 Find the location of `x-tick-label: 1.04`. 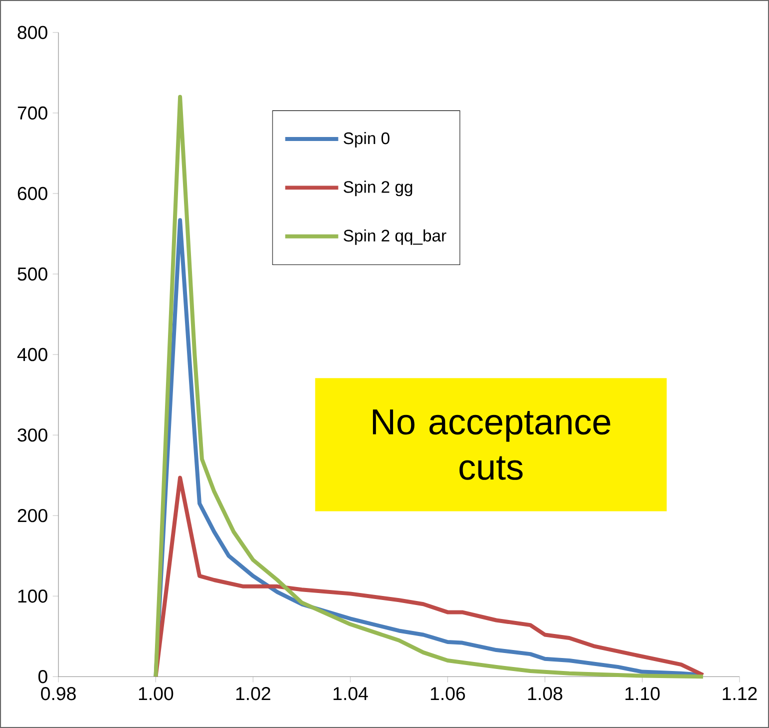

x-tick-label: 1.04 is located at coordinates (351, 693).